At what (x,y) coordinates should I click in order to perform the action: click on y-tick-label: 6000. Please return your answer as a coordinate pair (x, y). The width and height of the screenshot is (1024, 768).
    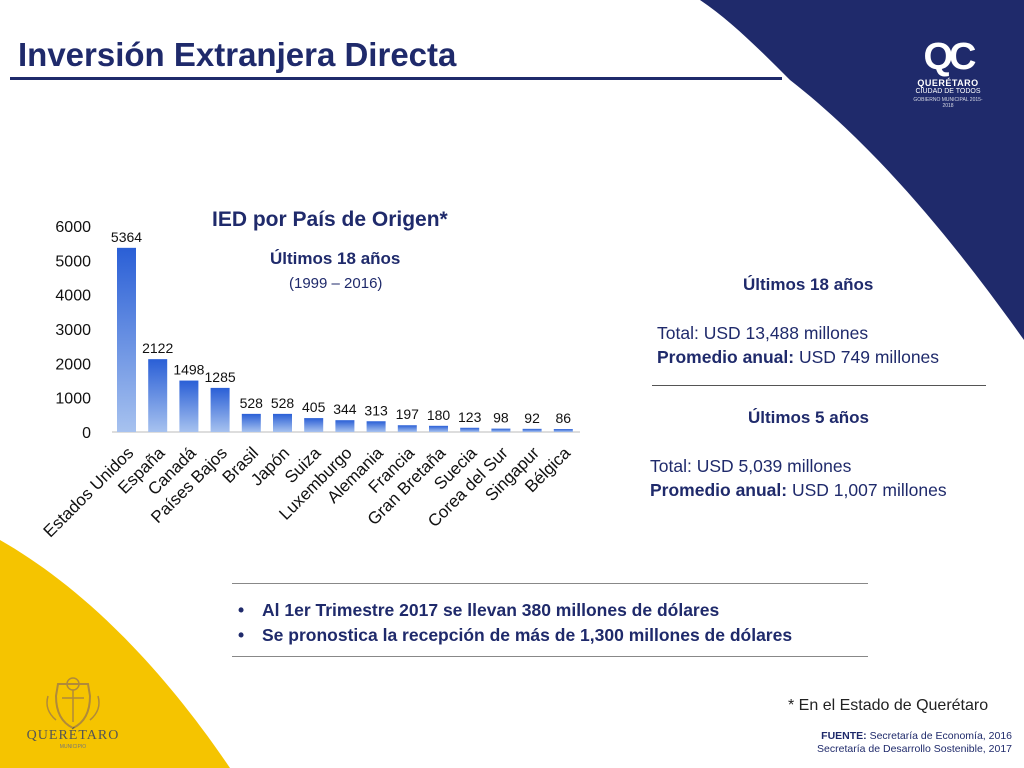
    Looking at the image, I should click on (73, 227).